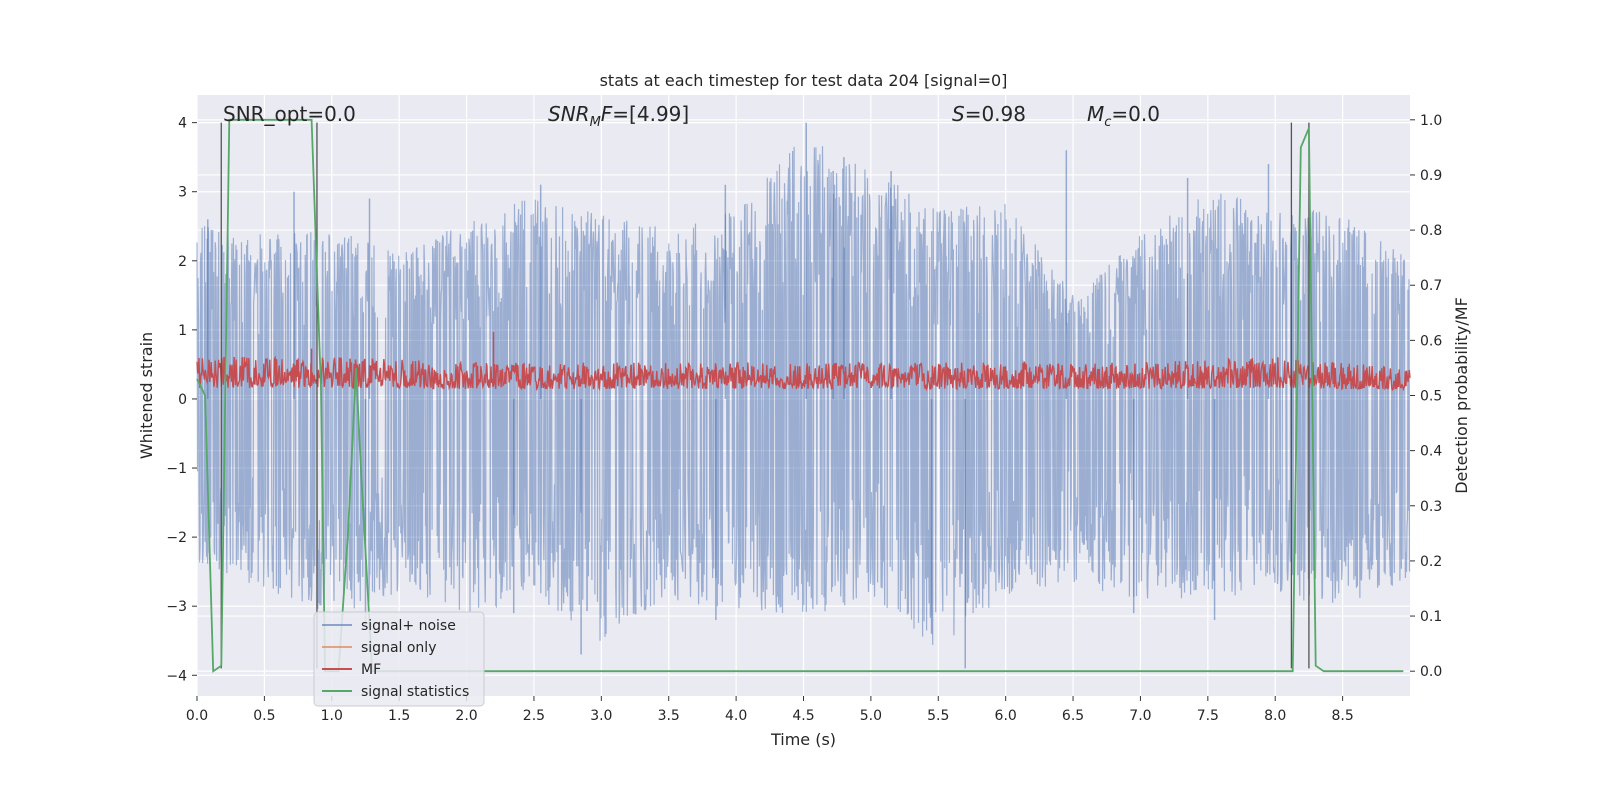 The width and height of the screenshot is (1600, 804). Describe the element at coordinates (803, 373) in the screenshot. I see `series-mf-line` at that location.